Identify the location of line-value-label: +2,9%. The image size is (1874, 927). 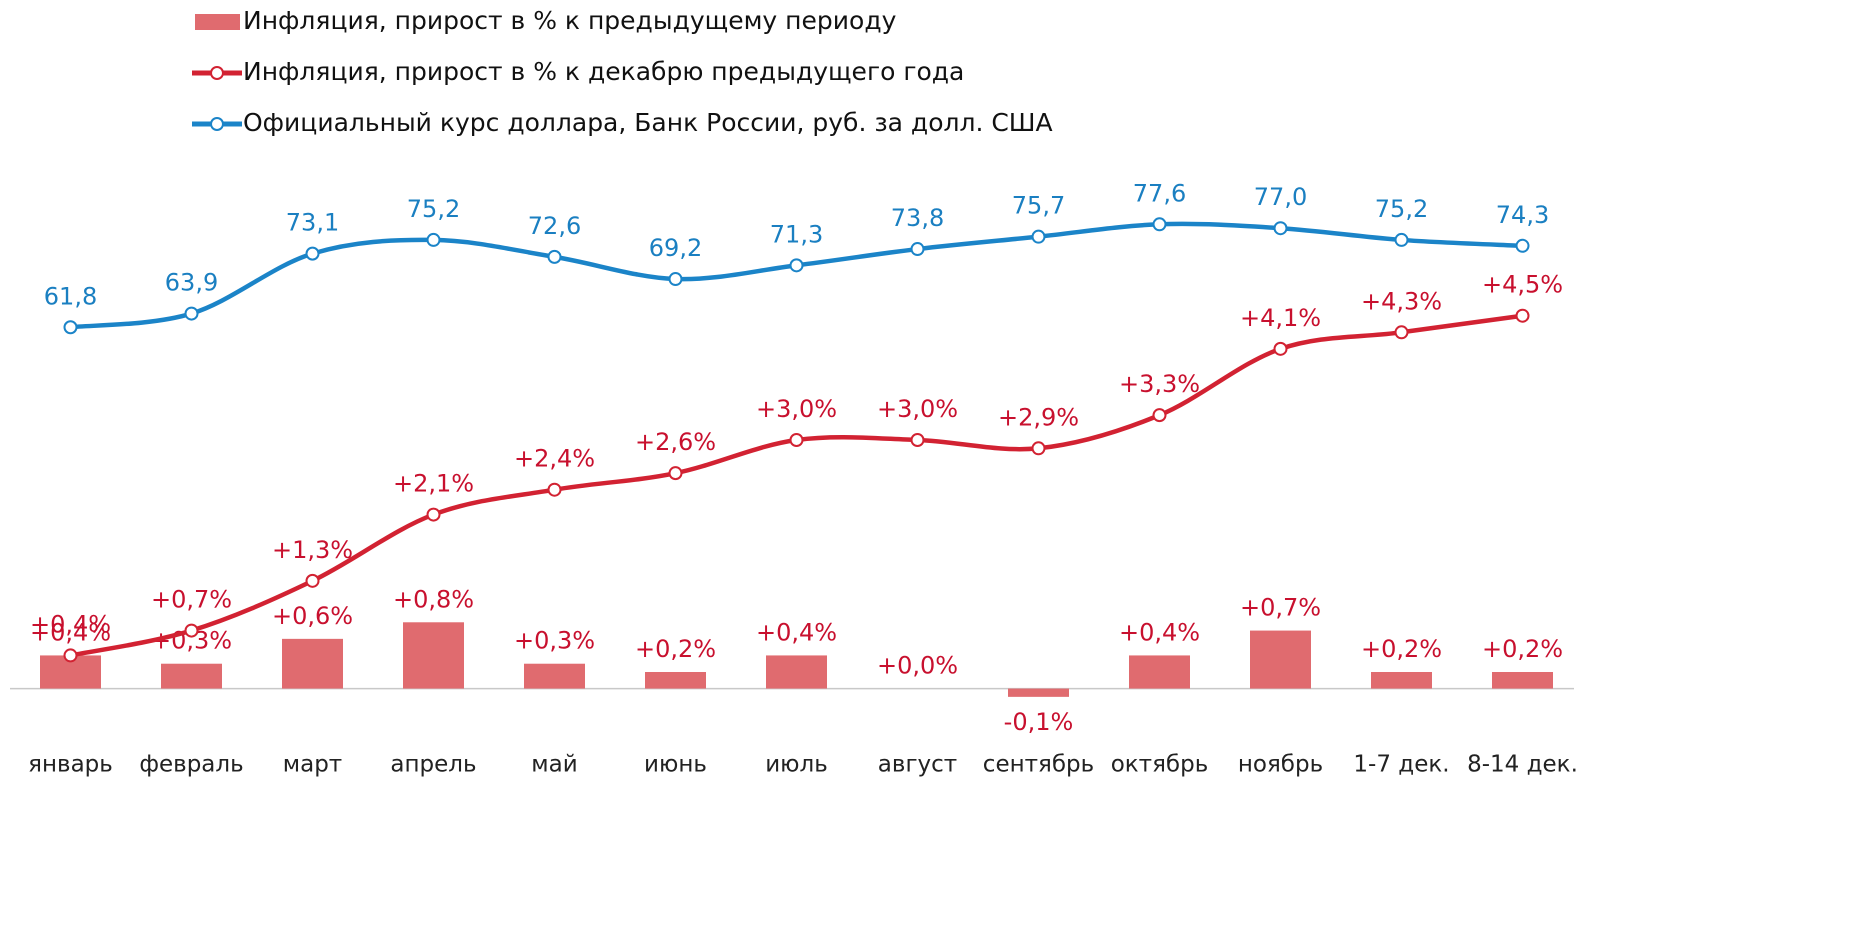
(1038, 417).